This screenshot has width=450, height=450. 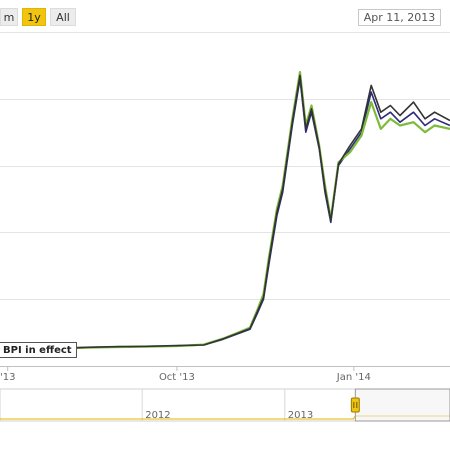 What do you see at coordinates (63, 17) in the screenshot?
I see `range-button-all: All` at bounding box center [63, 17].